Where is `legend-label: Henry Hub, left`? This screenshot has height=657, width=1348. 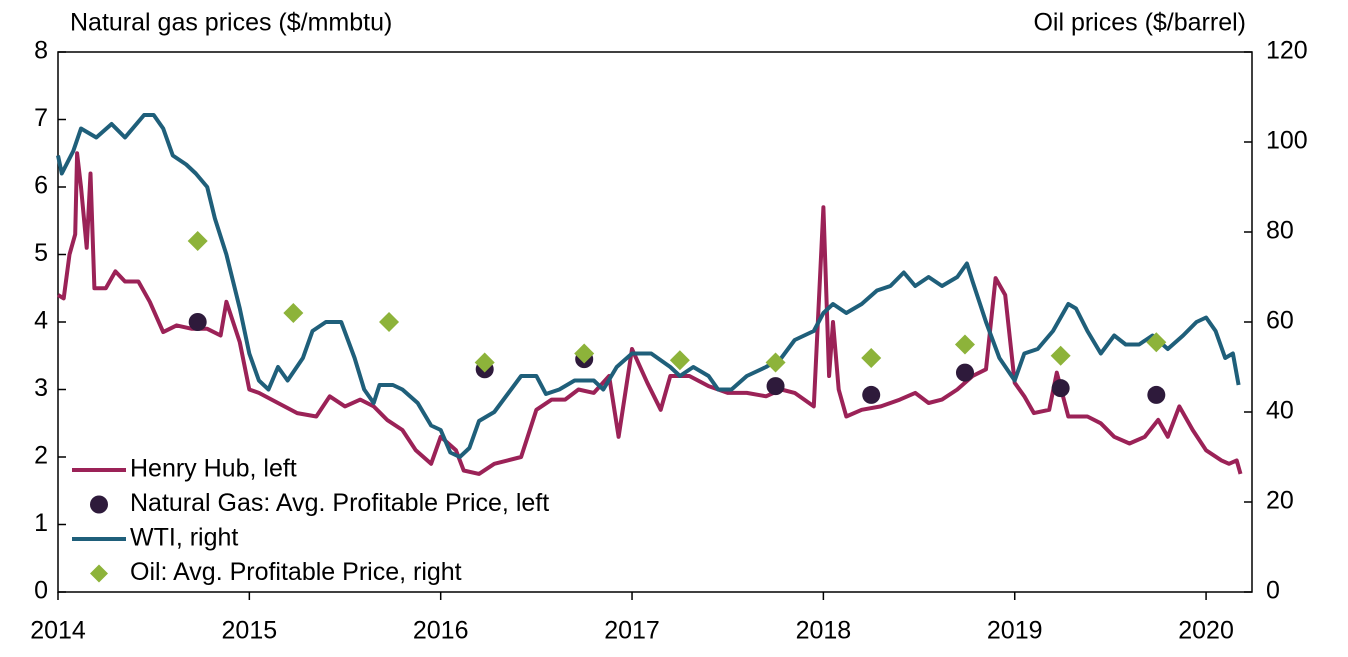
legend-label: Henry Hub, left is located at coordinates (213, 469).